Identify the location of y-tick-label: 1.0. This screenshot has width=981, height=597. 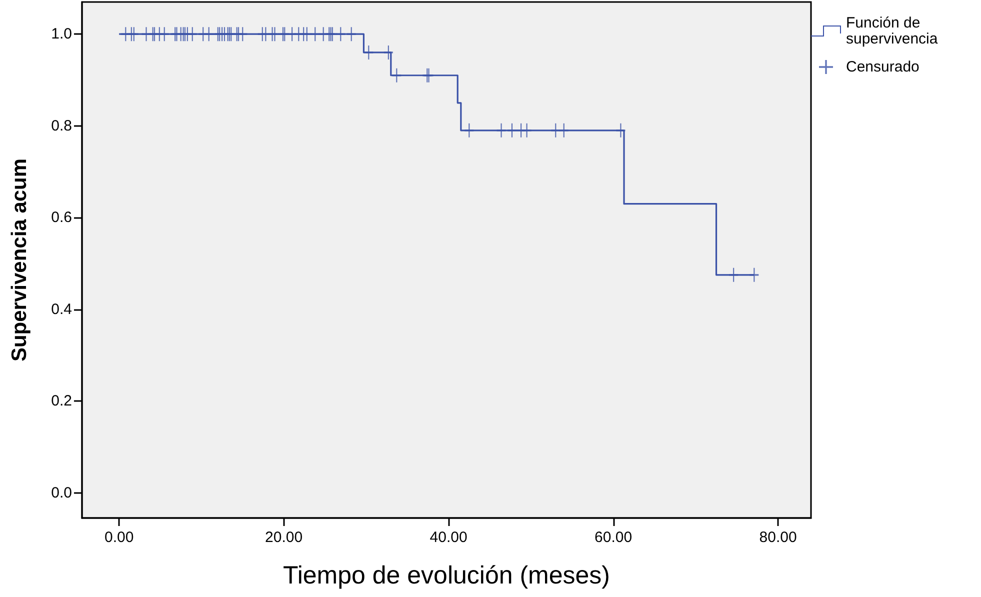
(61, 34).